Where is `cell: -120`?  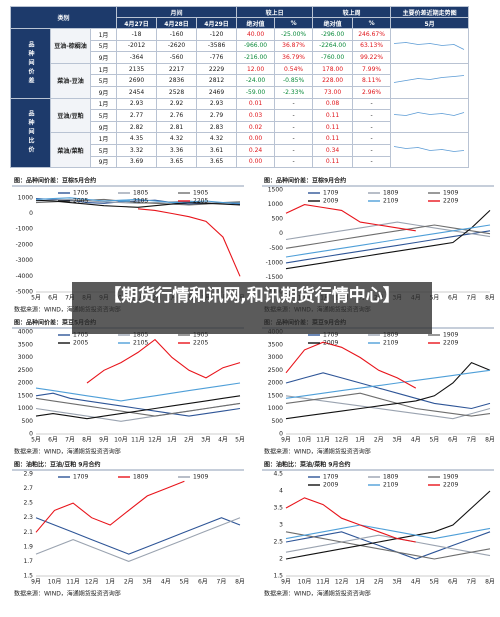
cell: -120 is located at coordinates (217, 34).